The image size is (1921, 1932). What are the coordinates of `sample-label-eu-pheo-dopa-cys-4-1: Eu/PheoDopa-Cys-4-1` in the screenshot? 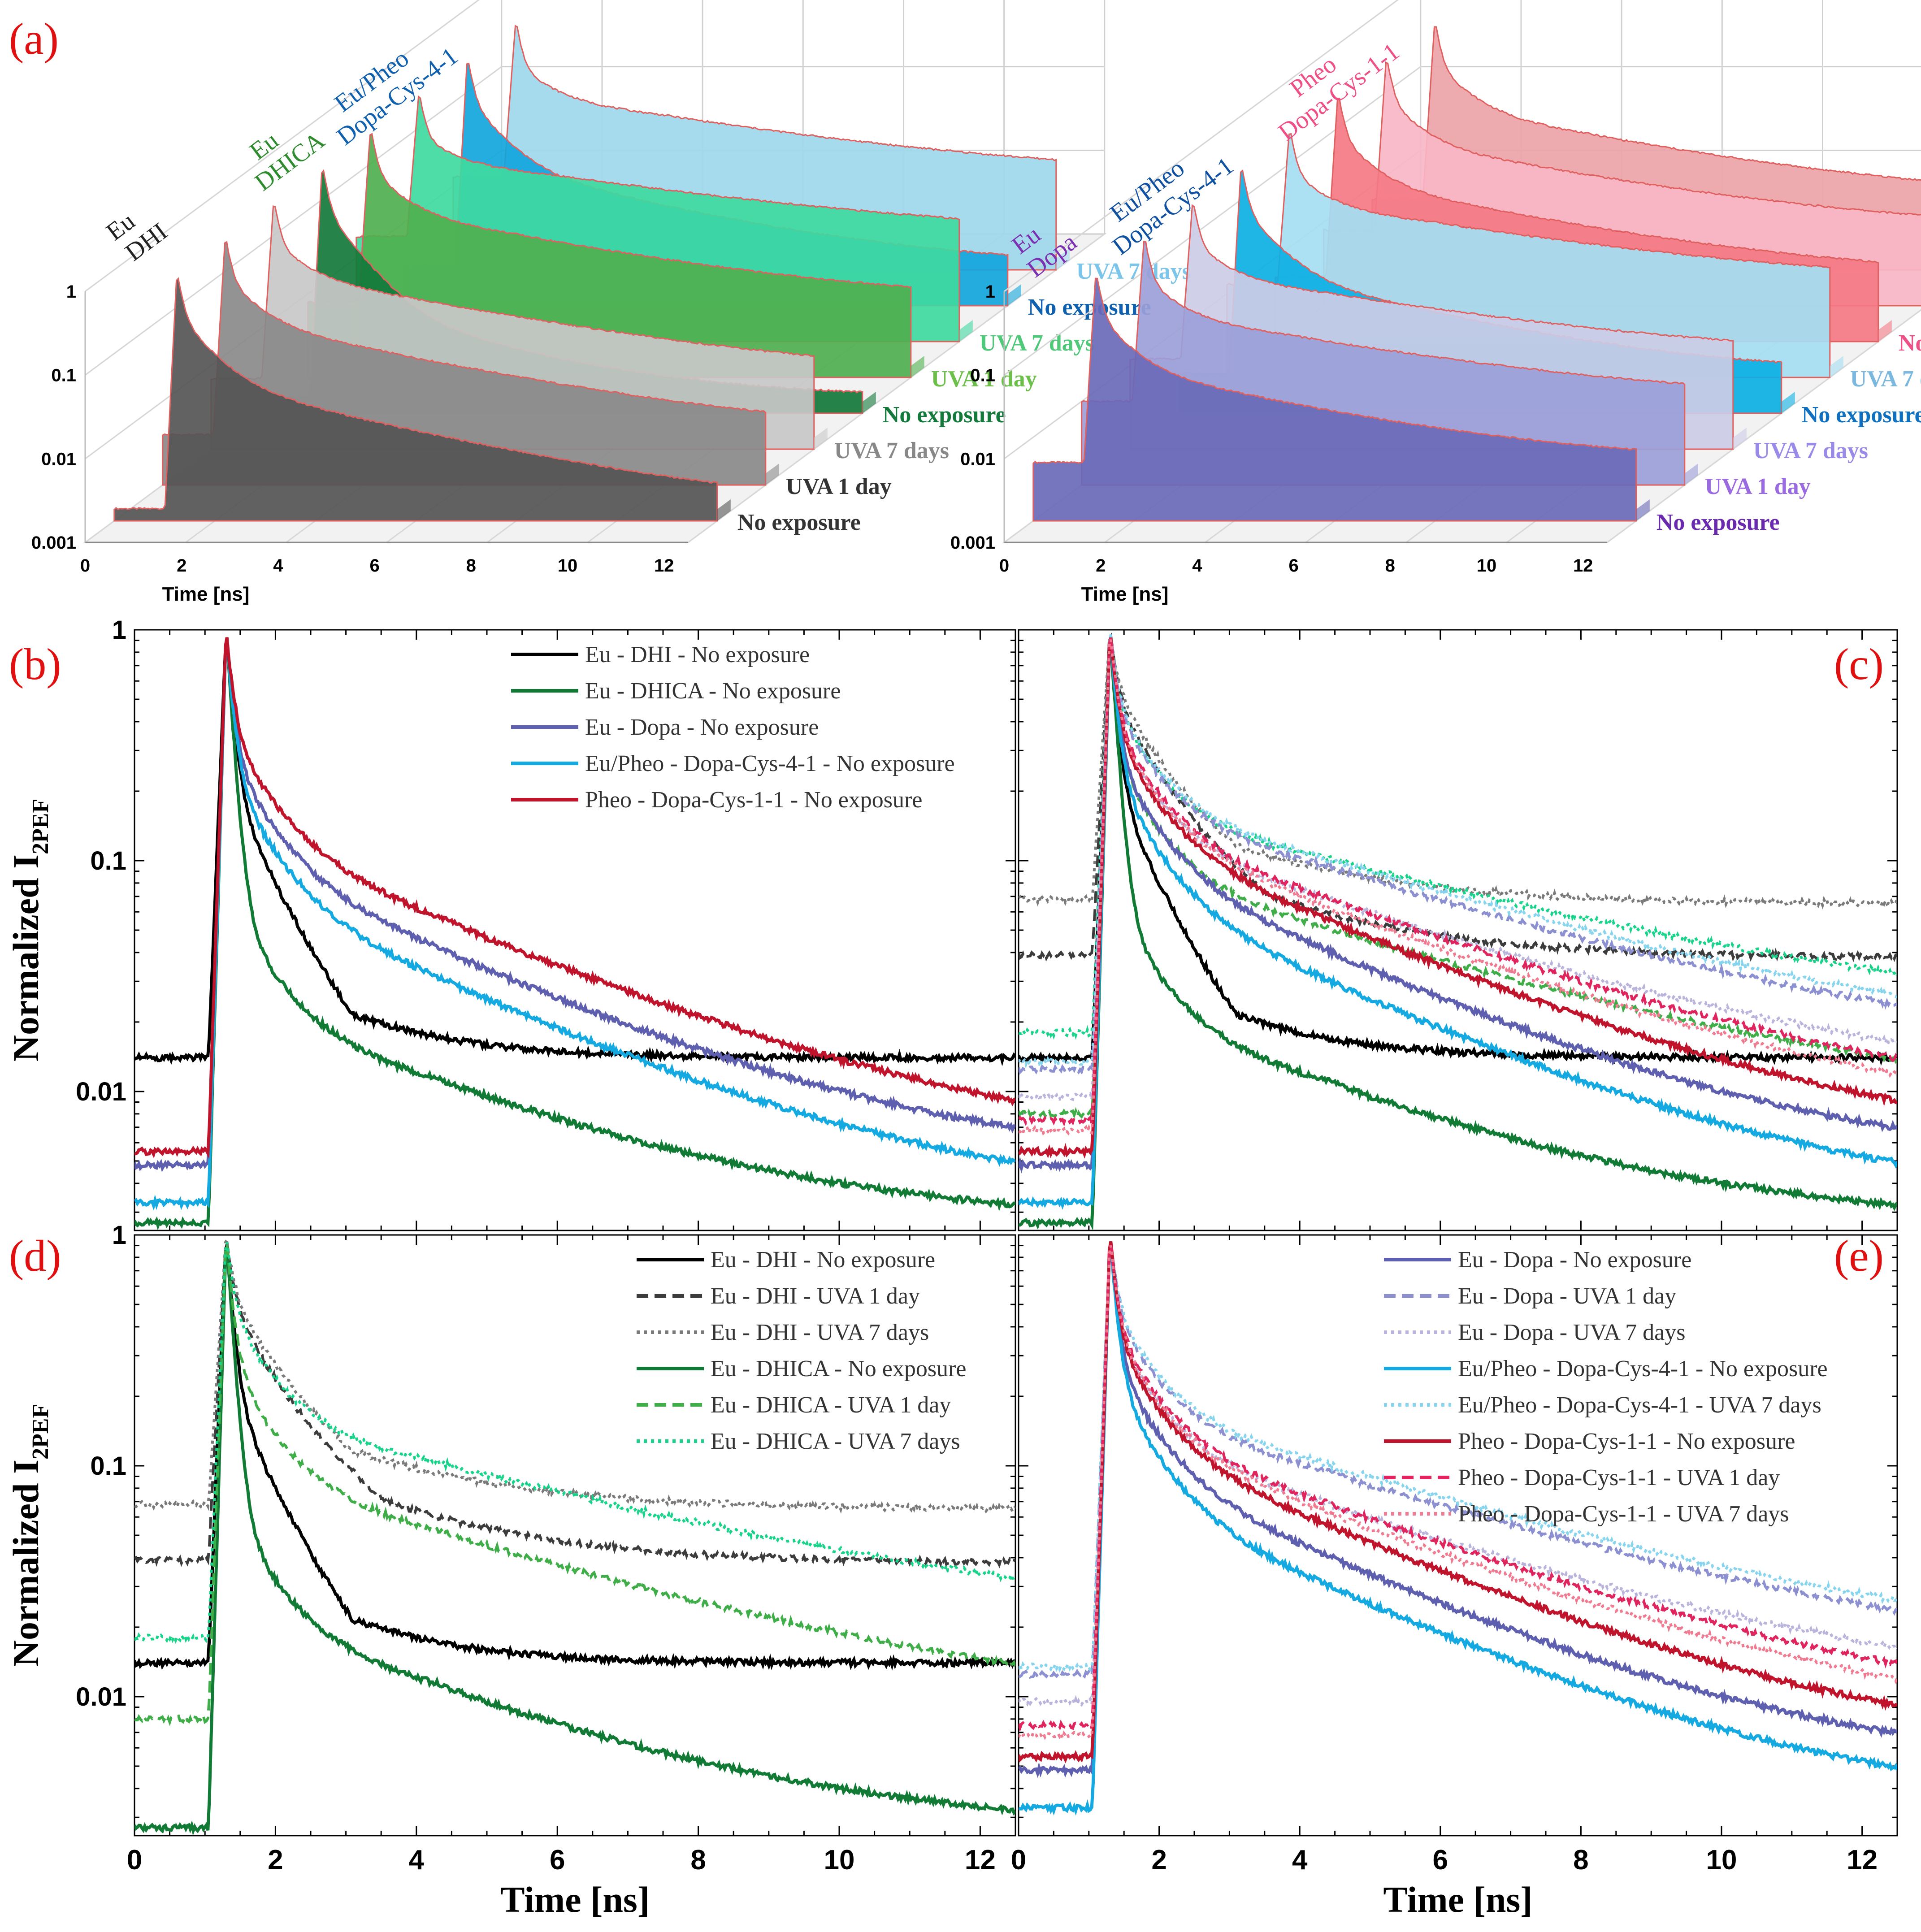 It's located at (389, 85).